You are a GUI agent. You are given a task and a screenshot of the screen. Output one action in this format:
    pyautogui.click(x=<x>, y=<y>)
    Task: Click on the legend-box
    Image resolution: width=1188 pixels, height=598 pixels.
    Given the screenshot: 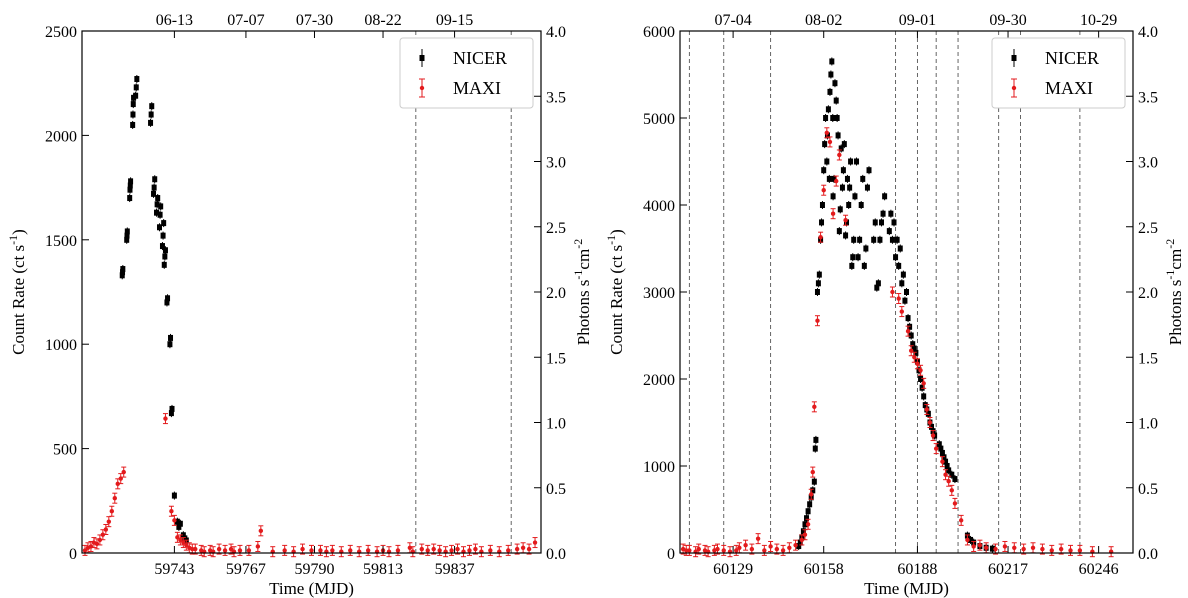 What is the action you would take?
    pyautogui.click(x=466, y=73)
    